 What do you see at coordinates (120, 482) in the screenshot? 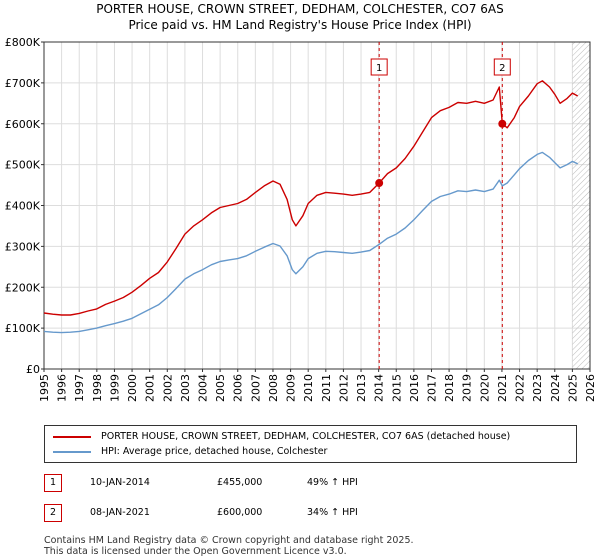
I see `transaction-date: 10-JAN-2014` at bounding box center [120, 482].